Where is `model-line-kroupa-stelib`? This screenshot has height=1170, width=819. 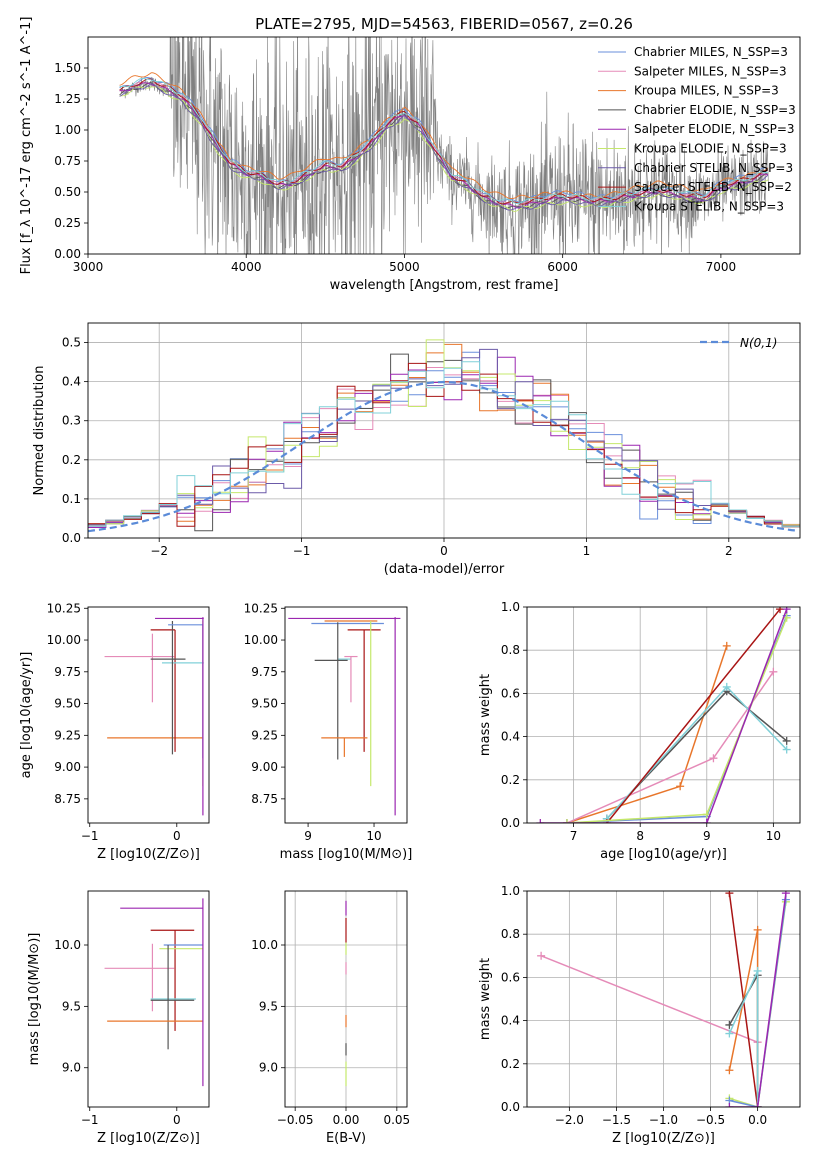
model-line-kroupa-stelib is located at coordinates (444, 141).